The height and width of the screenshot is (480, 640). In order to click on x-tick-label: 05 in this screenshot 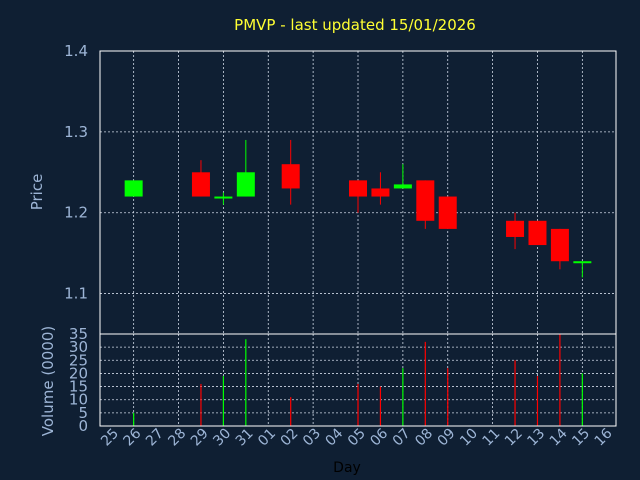, I will do `click(357, 438)`.